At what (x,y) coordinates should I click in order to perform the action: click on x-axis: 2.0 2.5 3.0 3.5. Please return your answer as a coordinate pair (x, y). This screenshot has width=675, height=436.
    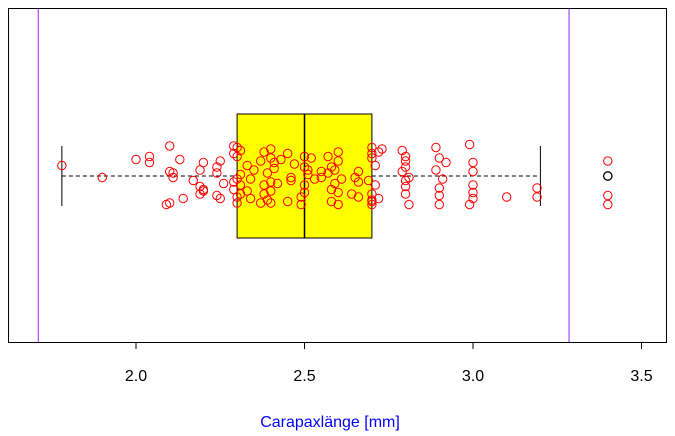
    Looking at the image, I should click on (389, 363).